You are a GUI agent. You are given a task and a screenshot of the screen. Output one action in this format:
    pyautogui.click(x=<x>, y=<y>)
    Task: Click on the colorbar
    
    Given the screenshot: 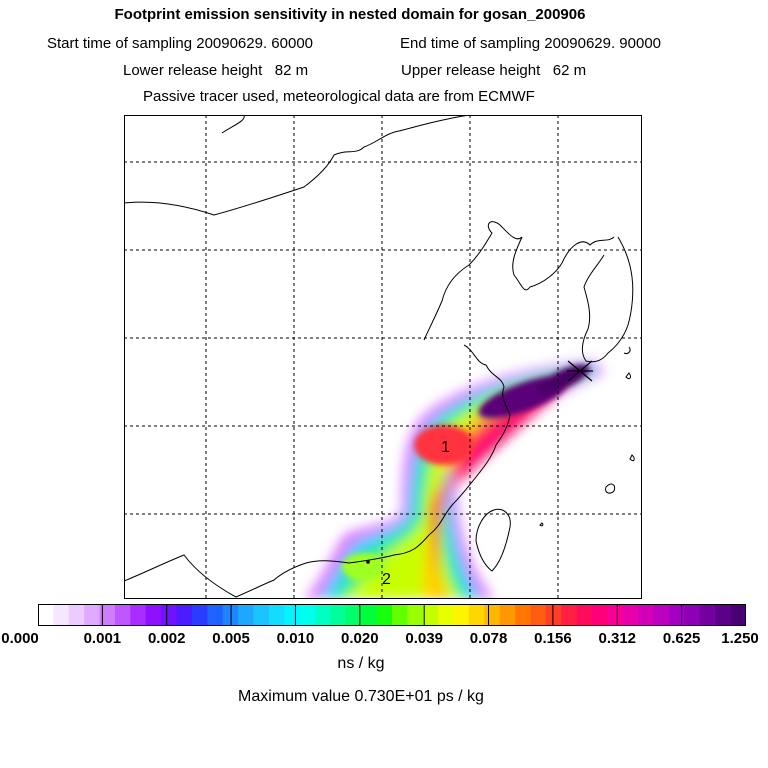 What is the action you would take?
    pyautogui.click(x=392, y=615)
    